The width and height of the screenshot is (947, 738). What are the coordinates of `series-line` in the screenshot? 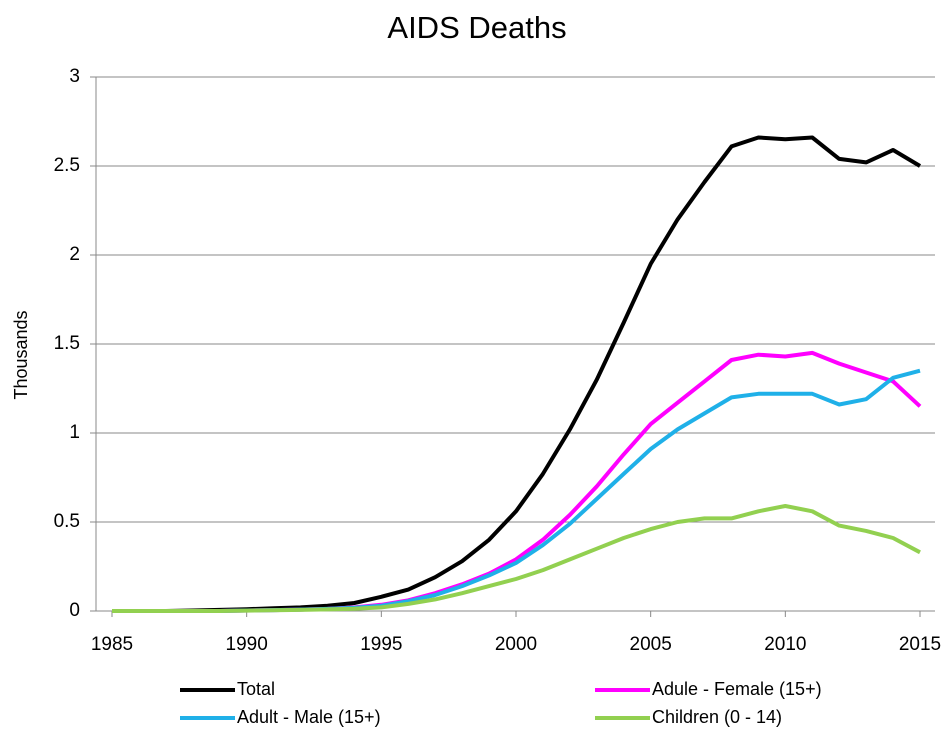 It's located at (516, 558).